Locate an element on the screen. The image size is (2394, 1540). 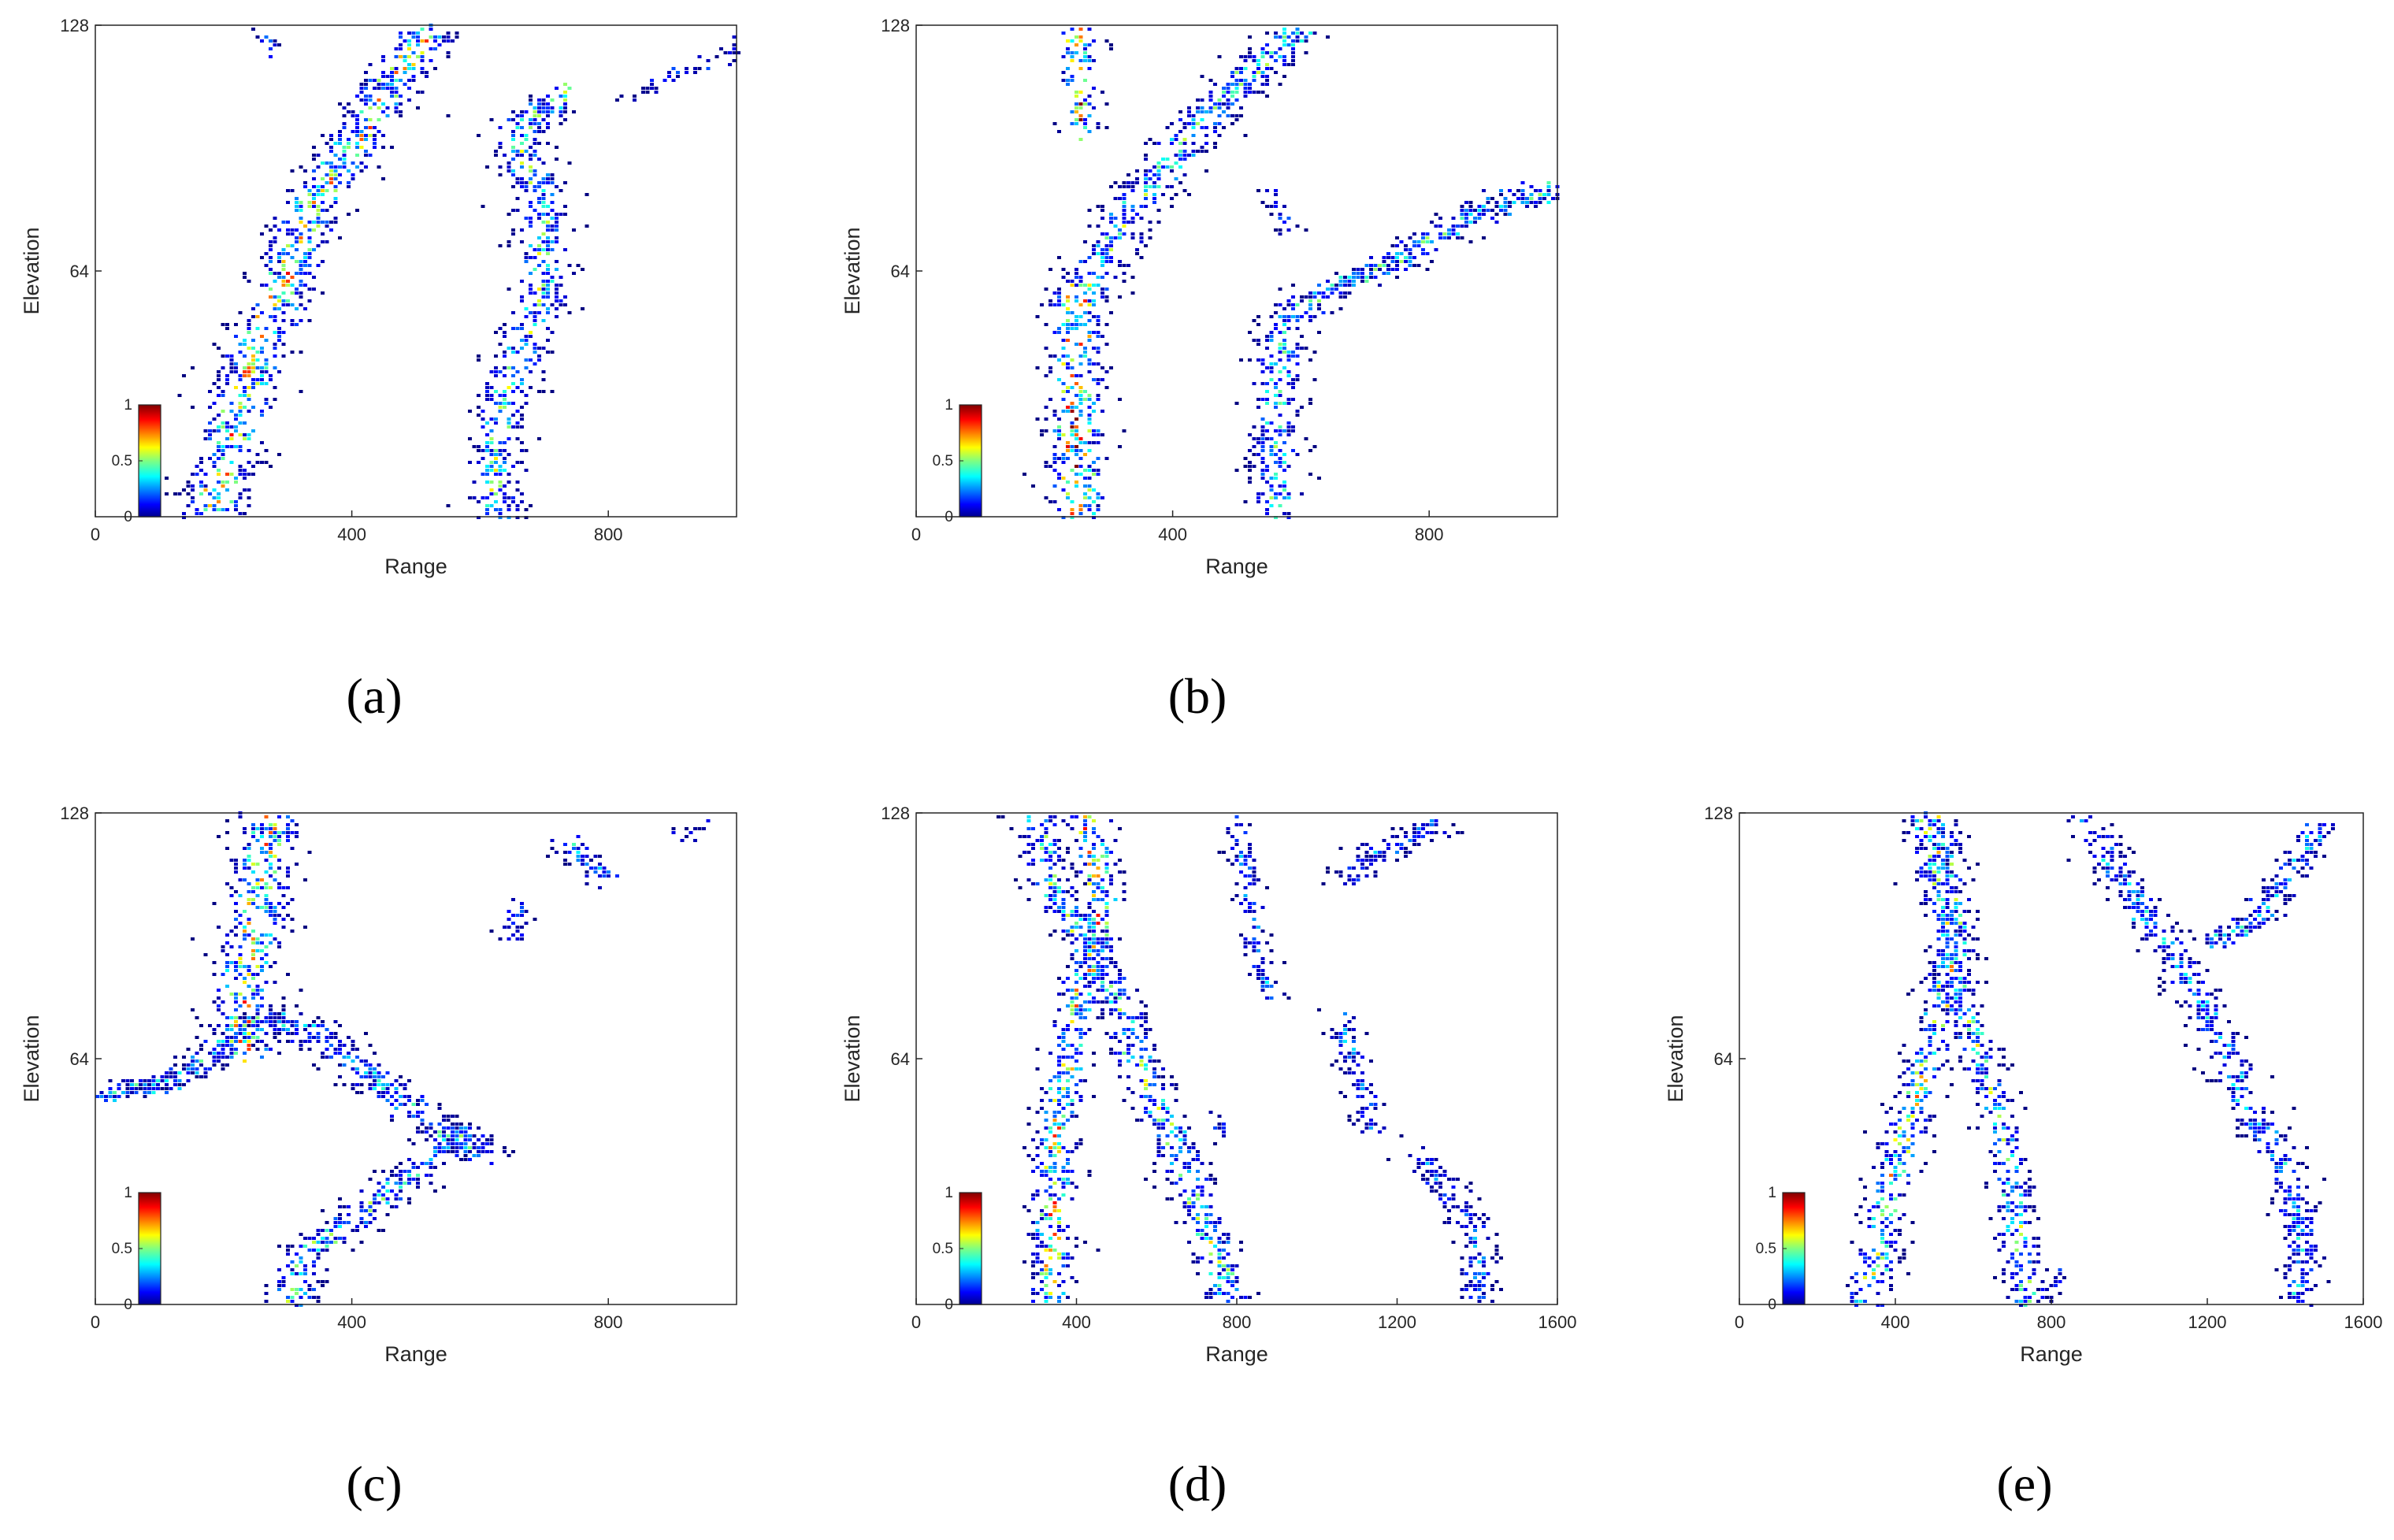
scatter-points-a is located at coordinates (452, 271).